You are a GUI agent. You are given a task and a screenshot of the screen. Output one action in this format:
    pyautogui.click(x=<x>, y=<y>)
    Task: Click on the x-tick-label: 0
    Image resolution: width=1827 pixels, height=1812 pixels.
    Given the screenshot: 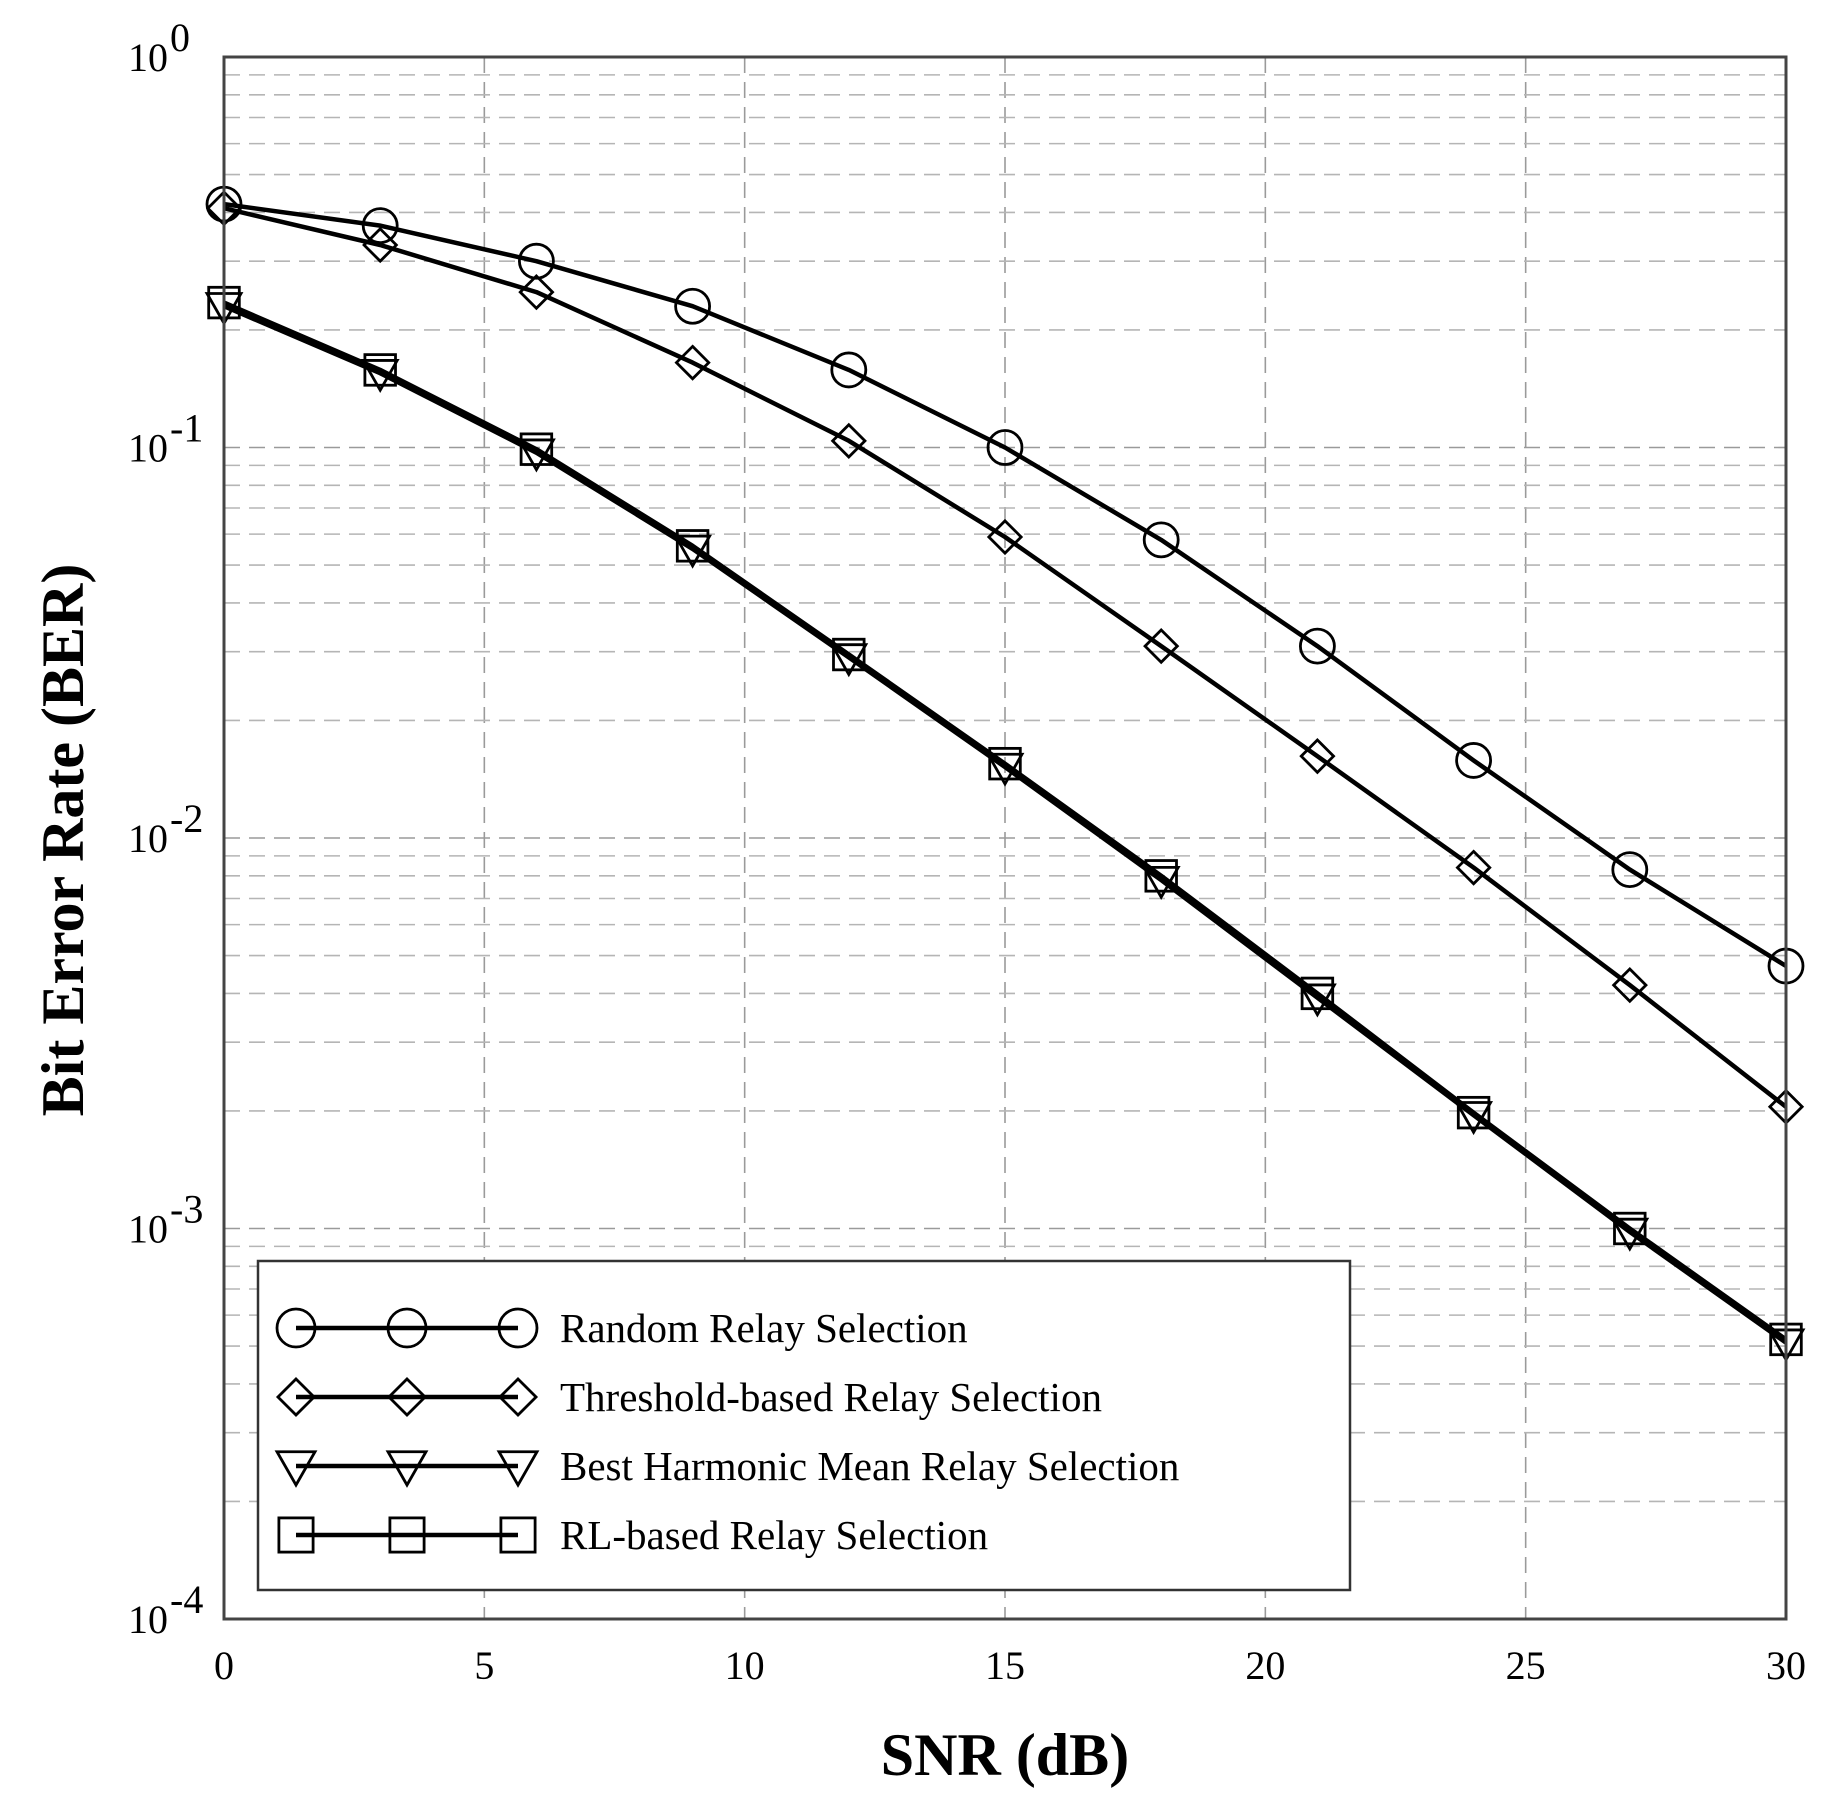 What is the action you would take?
    pyautogui.click(x=224, y=1665)
    